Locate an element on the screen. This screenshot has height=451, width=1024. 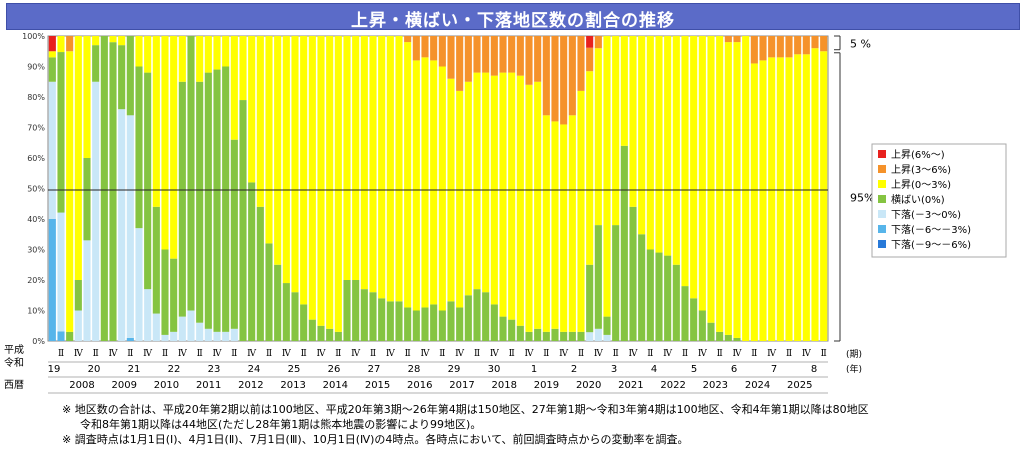
legend is located at coordinates (939, 200).